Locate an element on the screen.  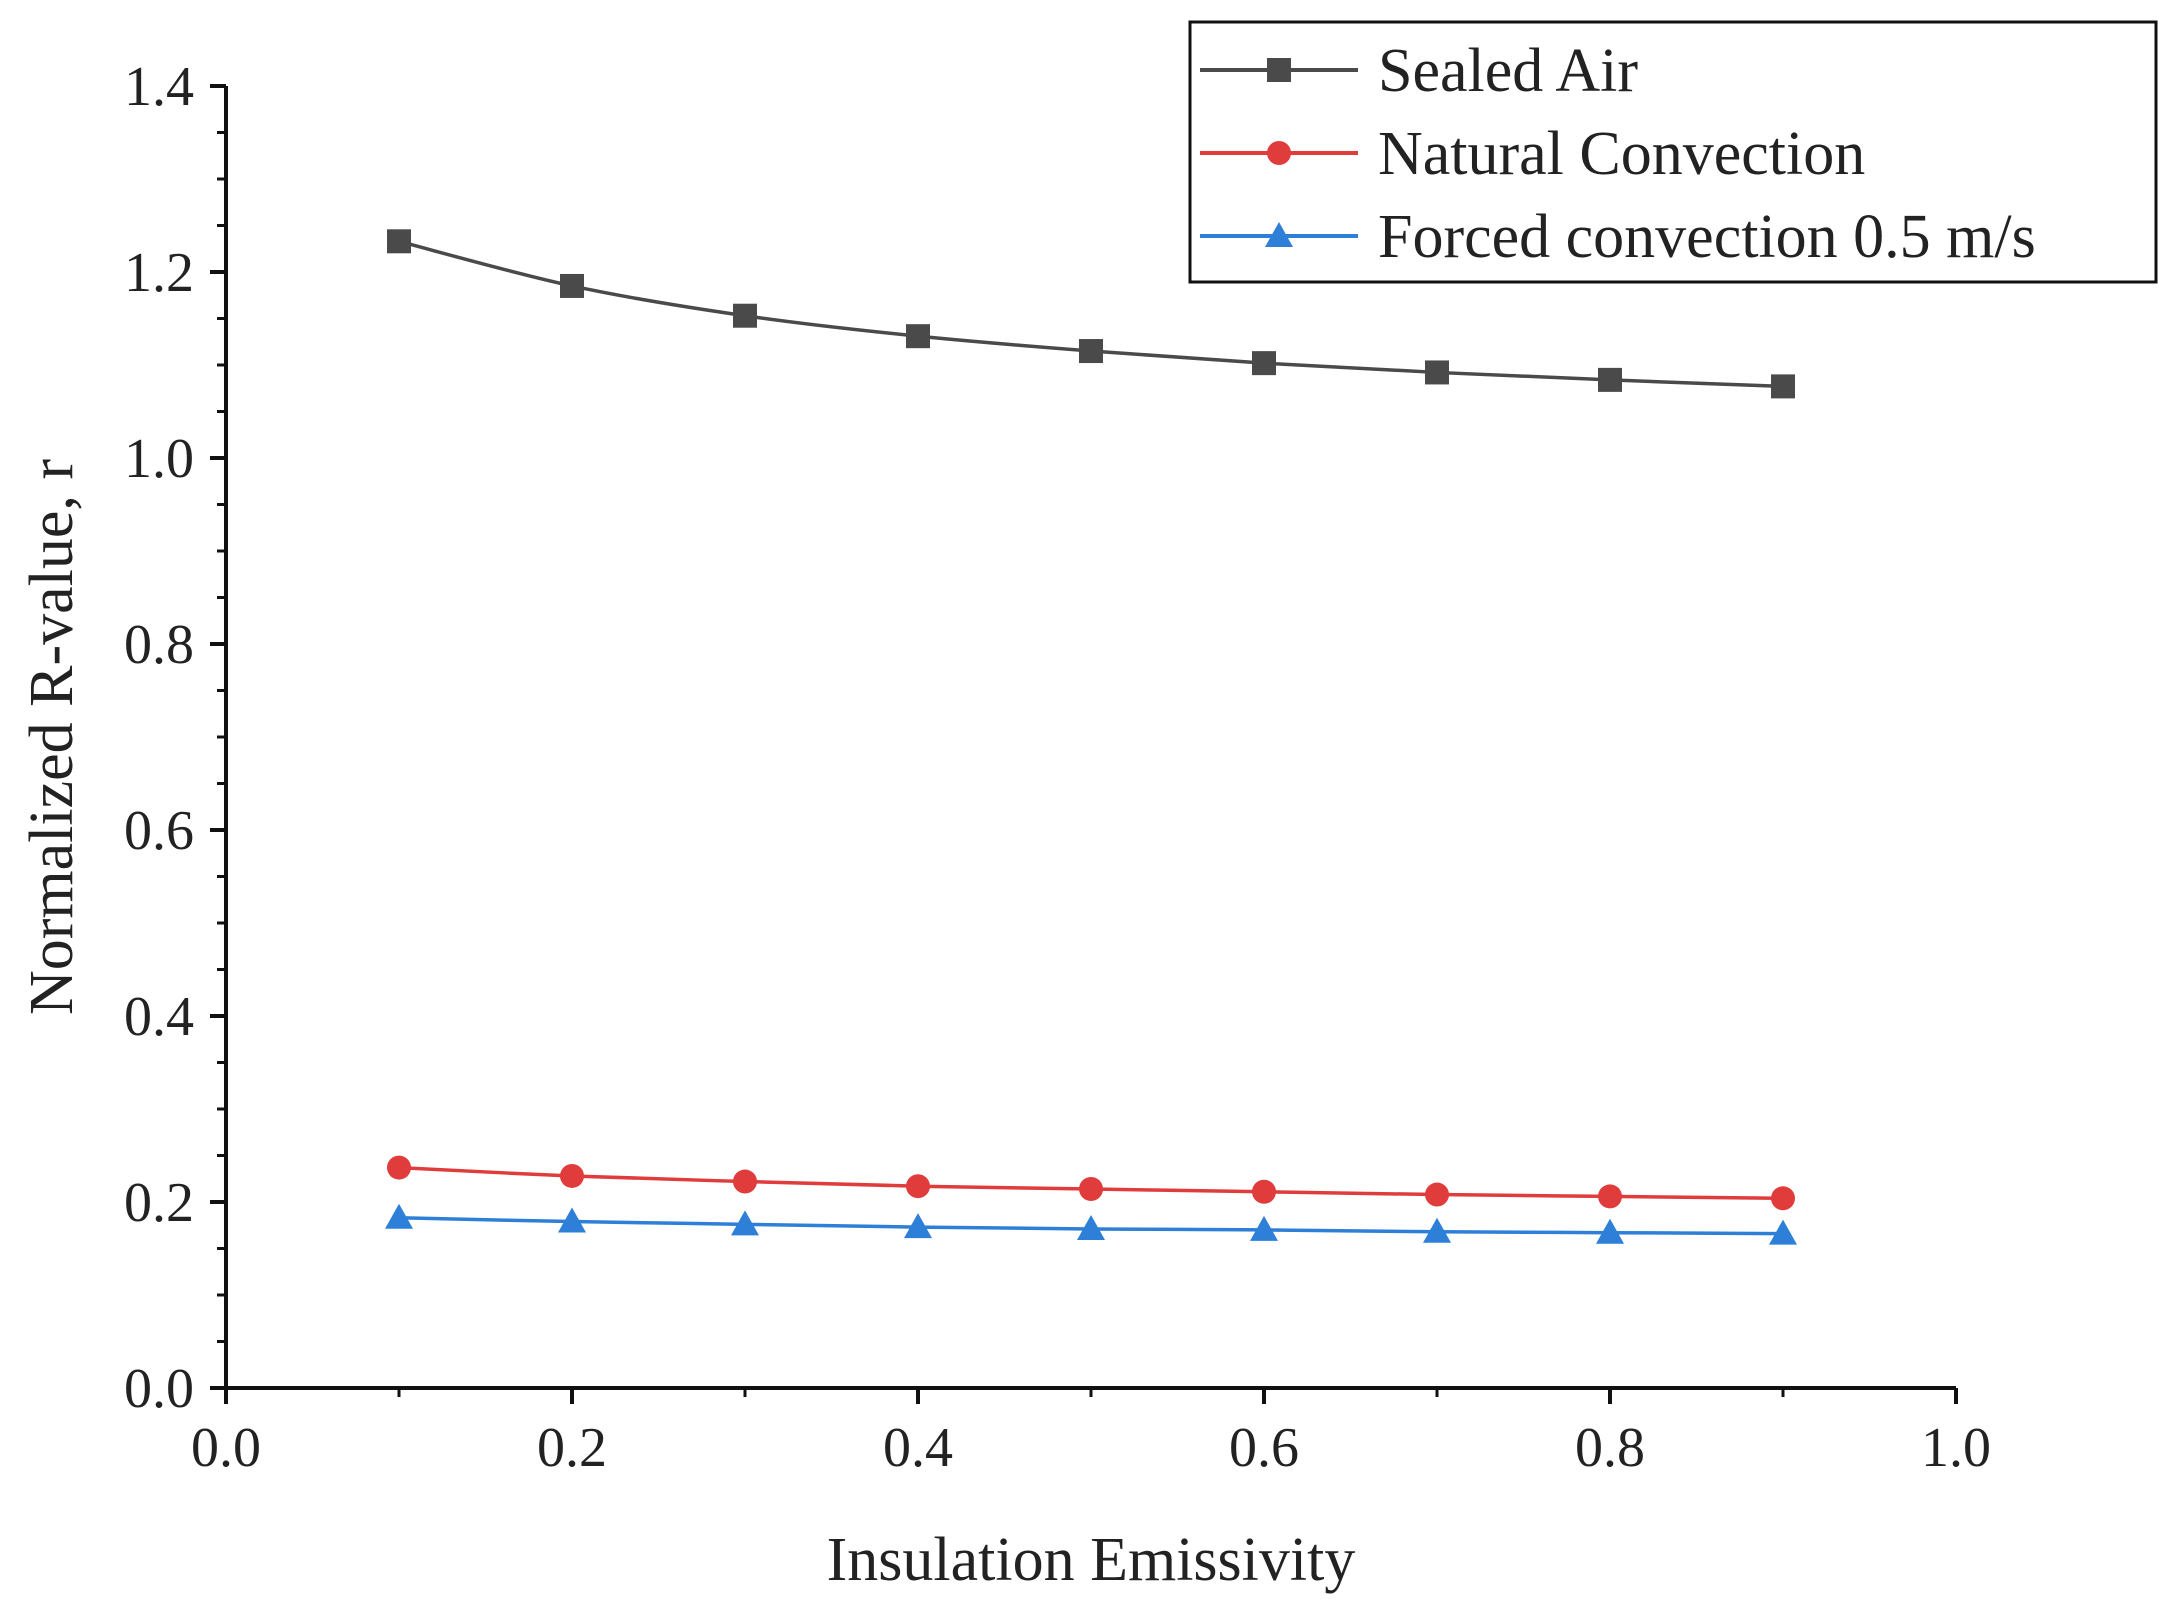
legend-marker-sealed-air is located at coordinates (1279, 70).